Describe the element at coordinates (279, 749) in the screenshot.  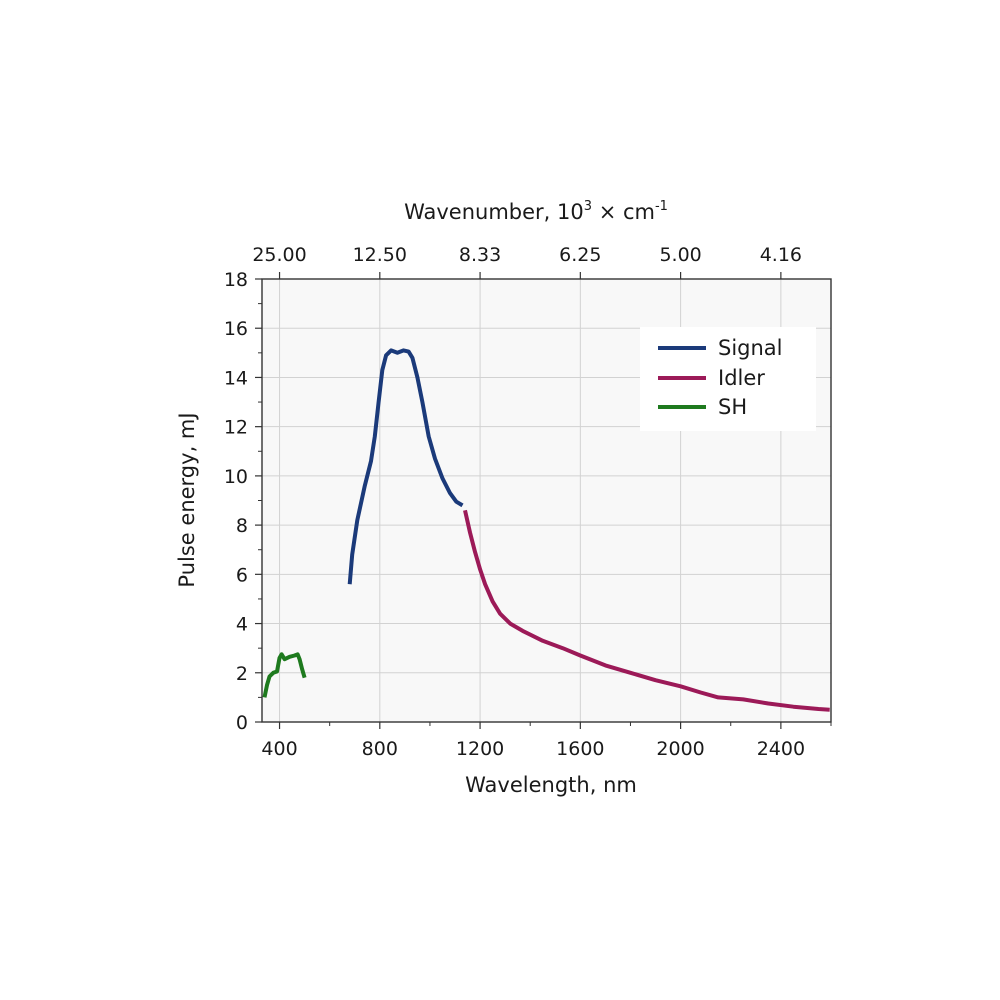
I see `x-tick-label: 400` at that location.